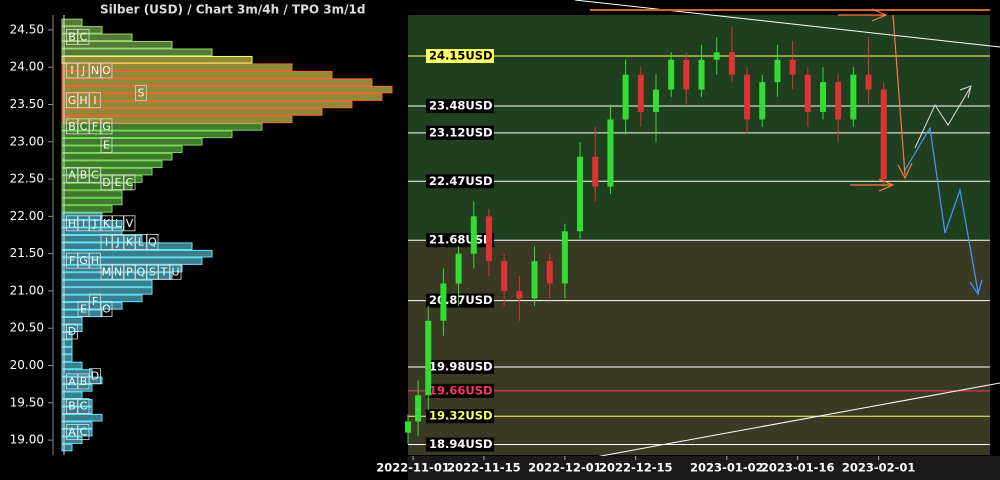  Describe the element at coordinates (71, 70) in the screenshot. I see `tpo-letter: I` at that location.